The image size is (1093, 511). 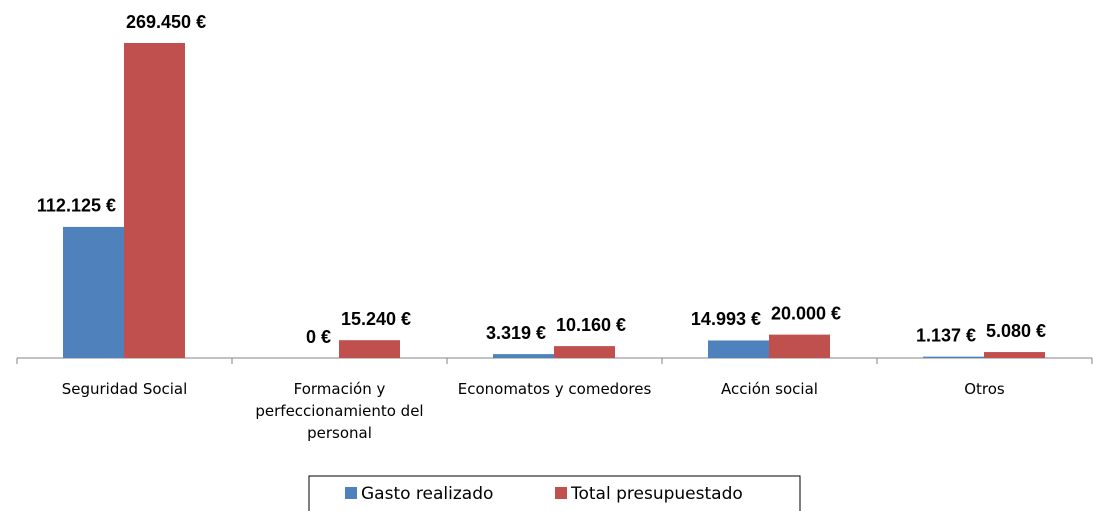 What do you see at coordinates (516, 333) in the screenshot?
I see `data-label: 3.319 €` at bounding box center [516, 333].